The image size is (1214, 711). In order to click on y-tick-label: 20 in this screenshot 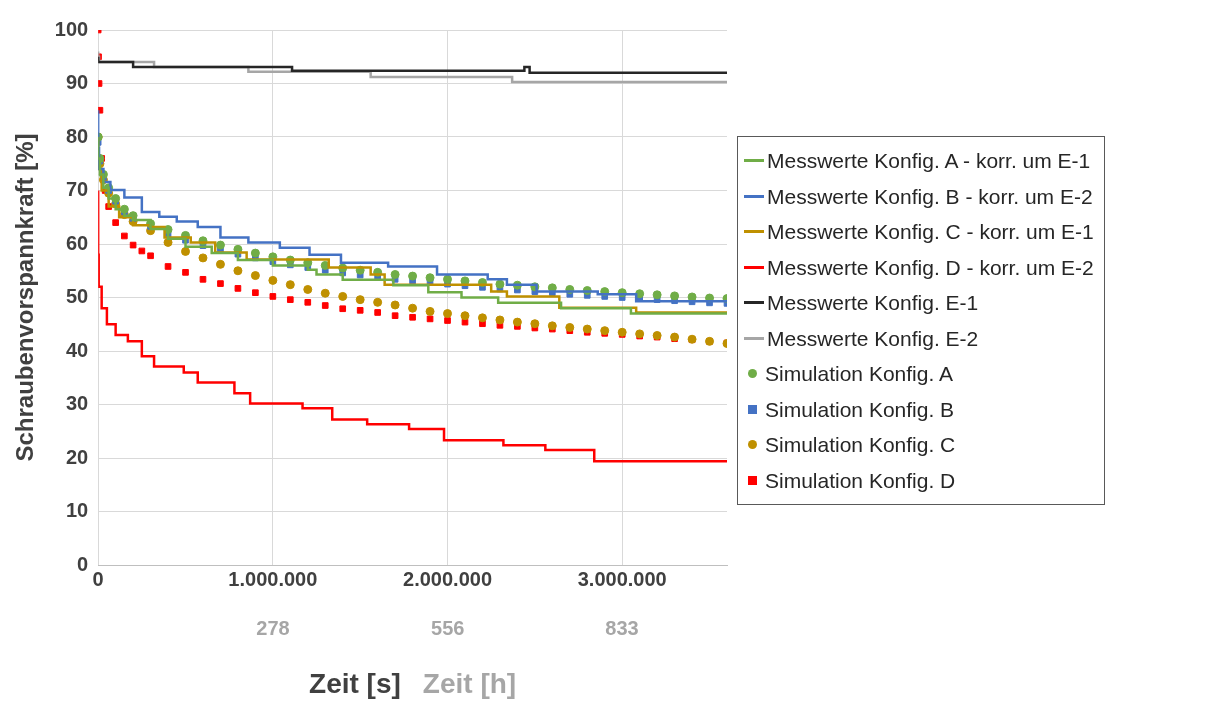, I will do `click(77, 456)`.